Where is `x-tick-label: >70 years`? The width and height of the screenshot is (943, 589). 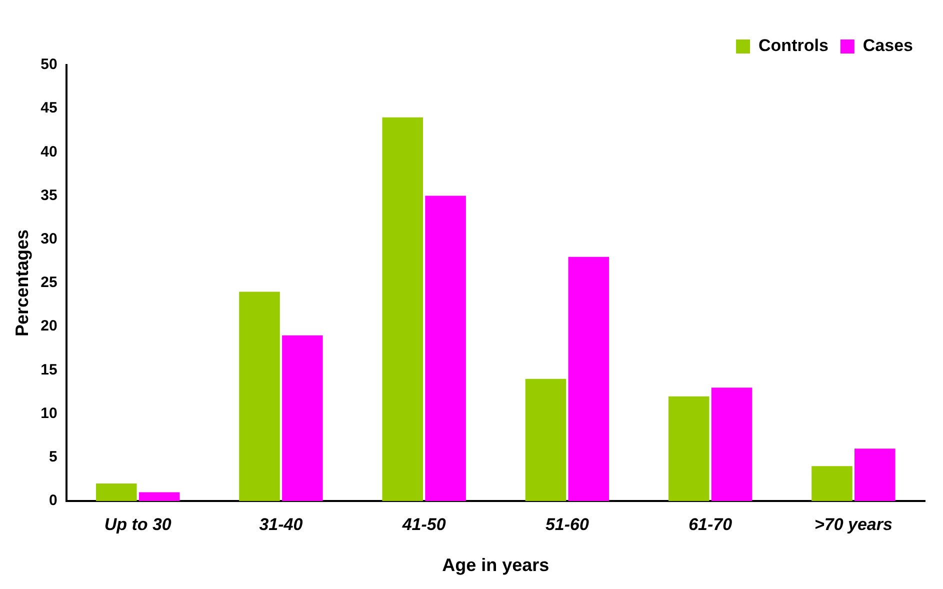
x-tick-label: >70 years is located at coordinates (853, 524).